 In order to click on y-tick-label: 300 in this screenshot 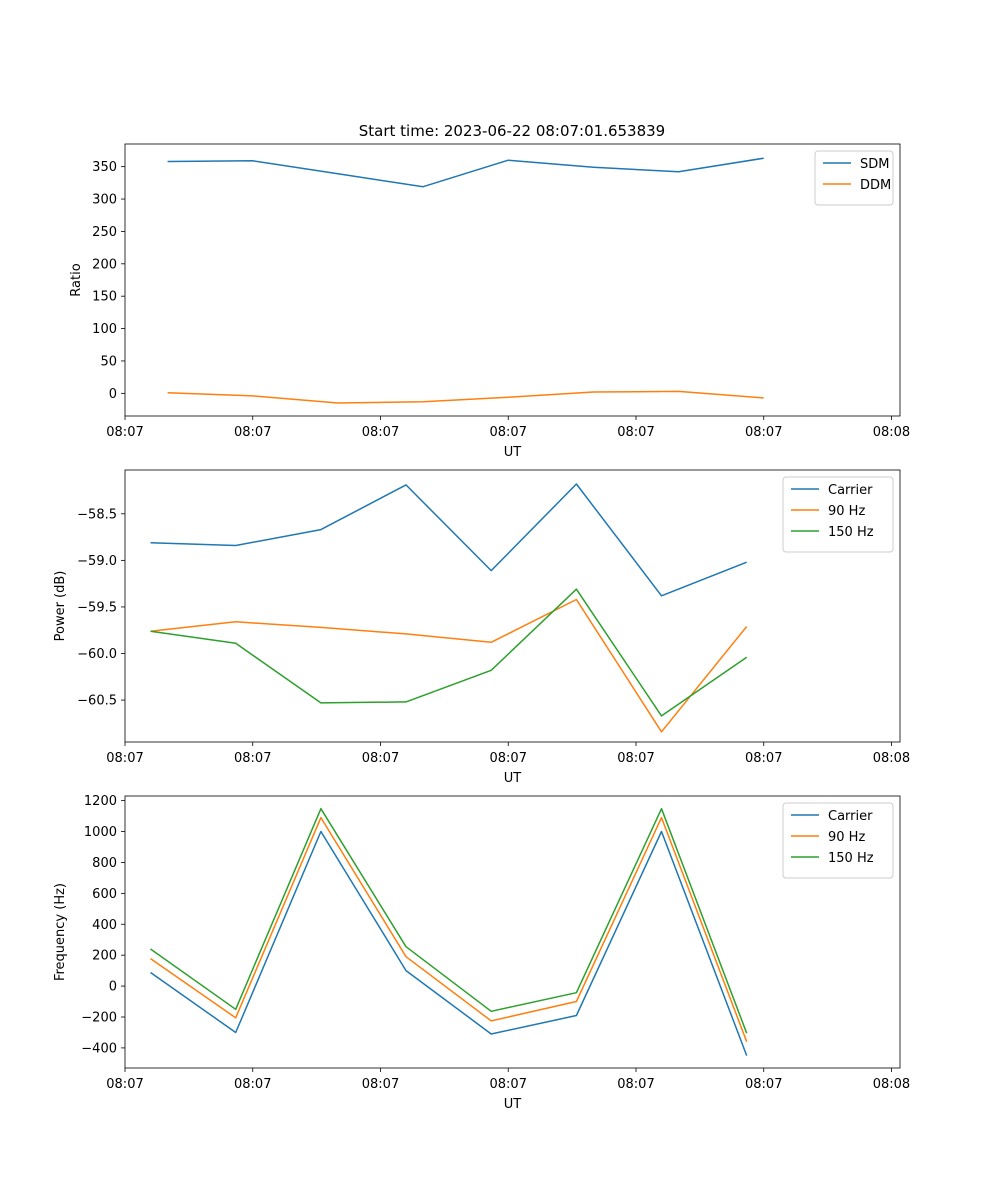, I will do `click(104, 200)`.